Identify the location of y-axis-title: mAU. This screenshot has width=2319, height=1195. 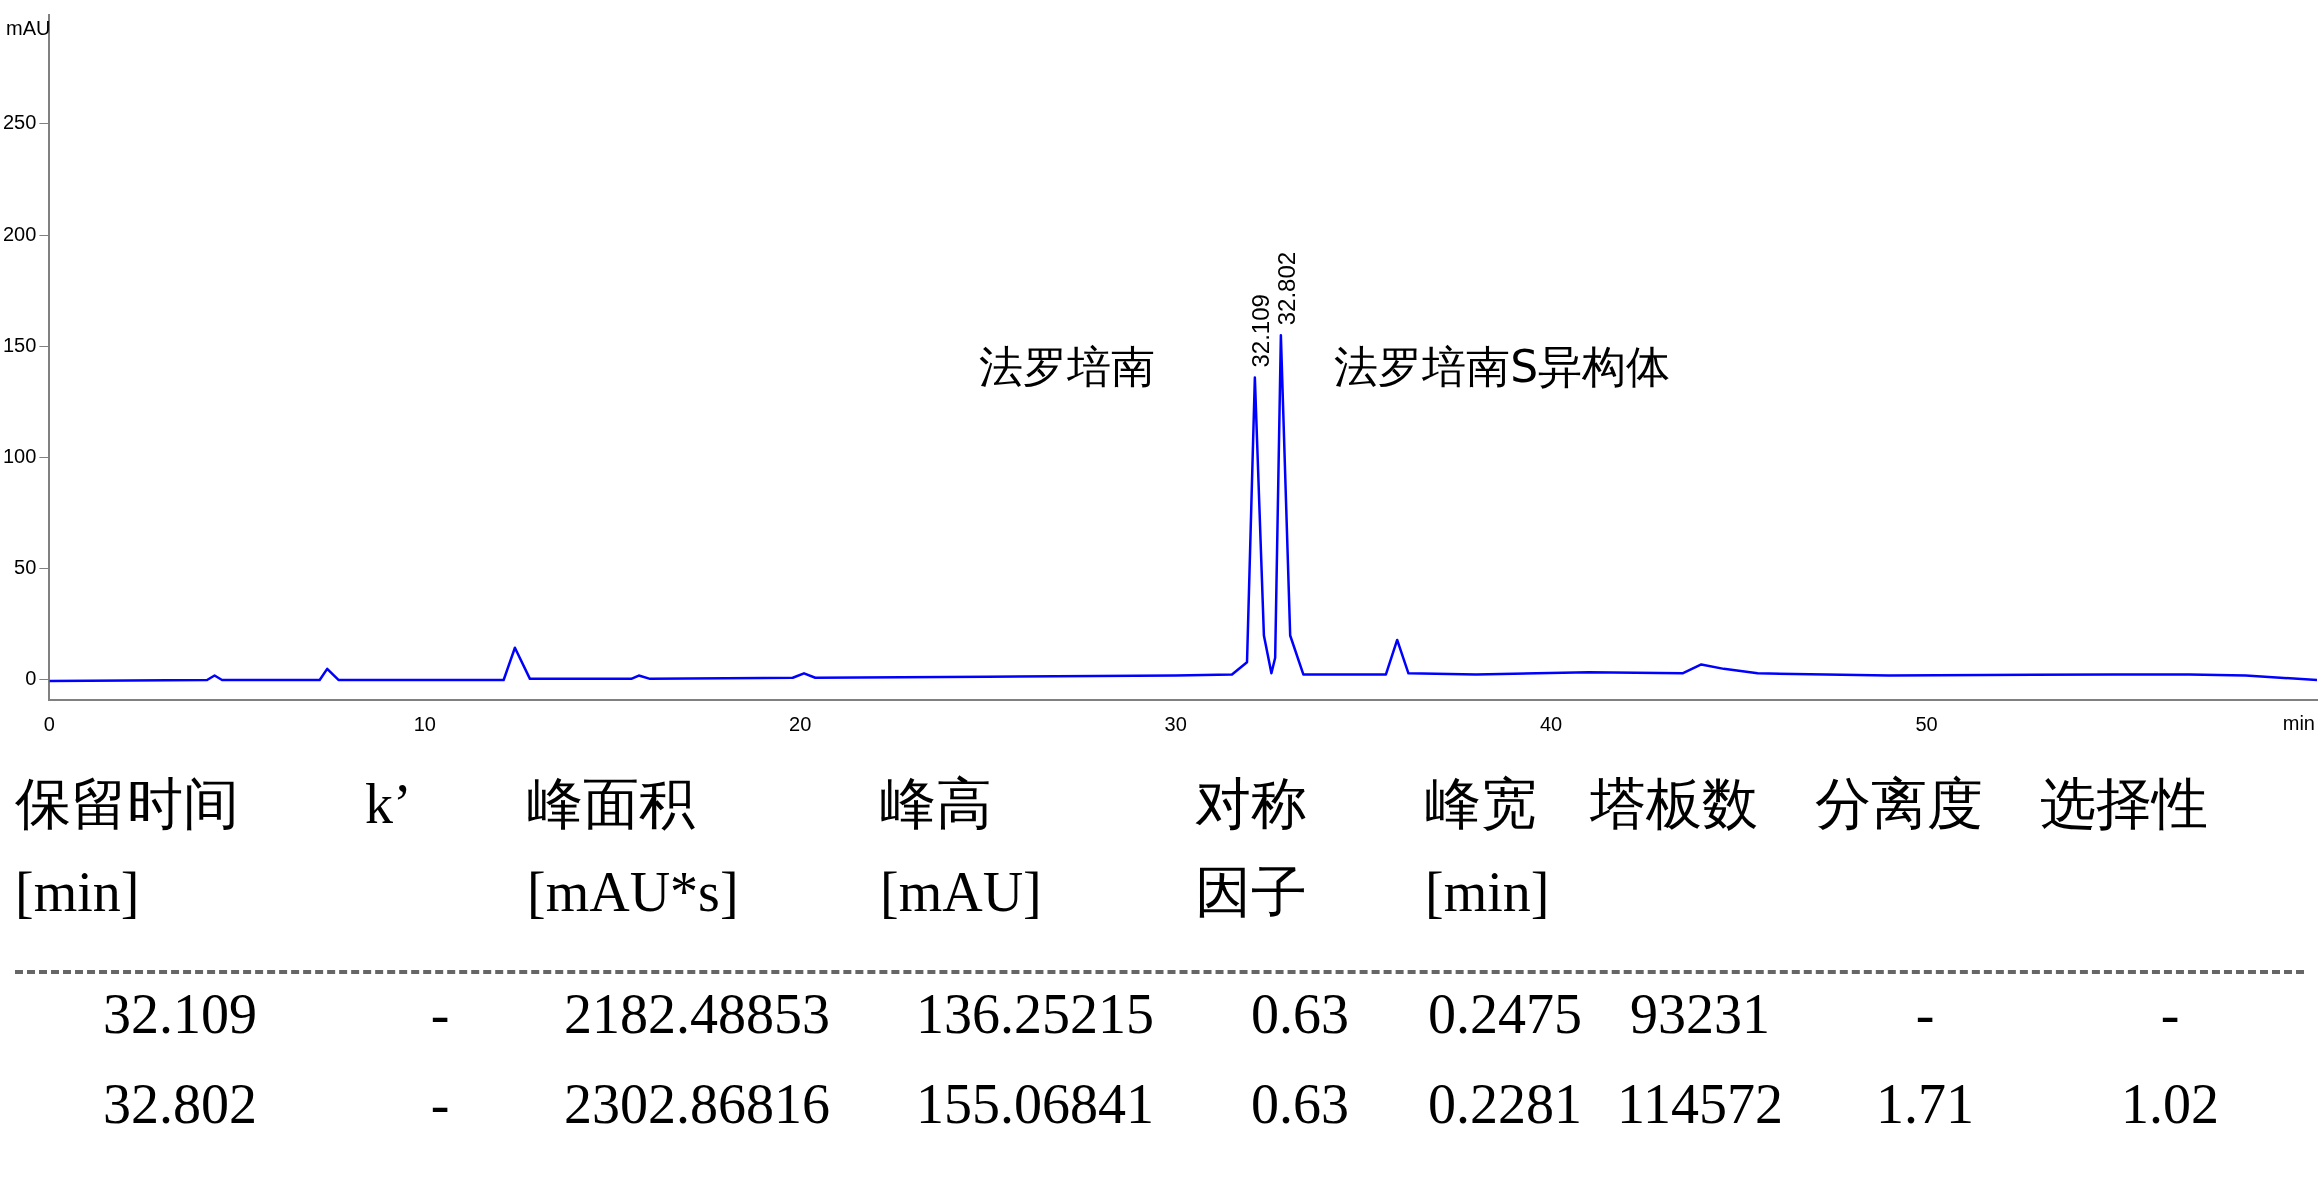
(28, 27).